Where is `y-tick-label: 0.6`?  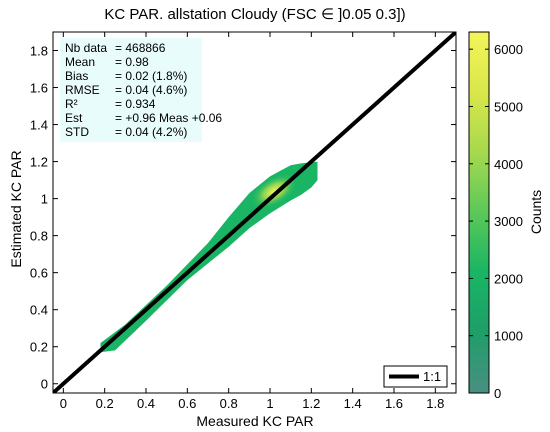
y-tick-label: 0.6 is located at coordinates (39, 273).